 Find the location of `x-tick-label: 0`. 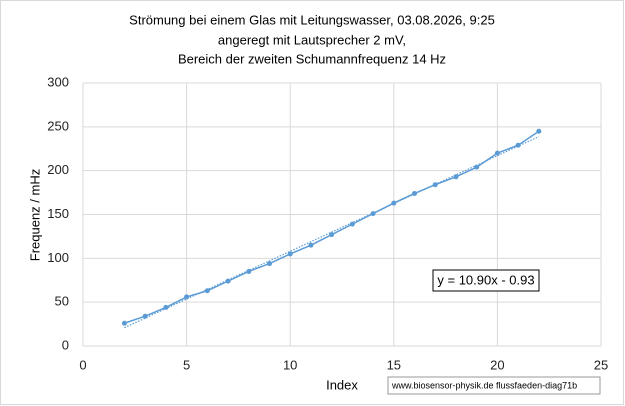

x-tick-label: 0 is located at coordinates (82, 364).